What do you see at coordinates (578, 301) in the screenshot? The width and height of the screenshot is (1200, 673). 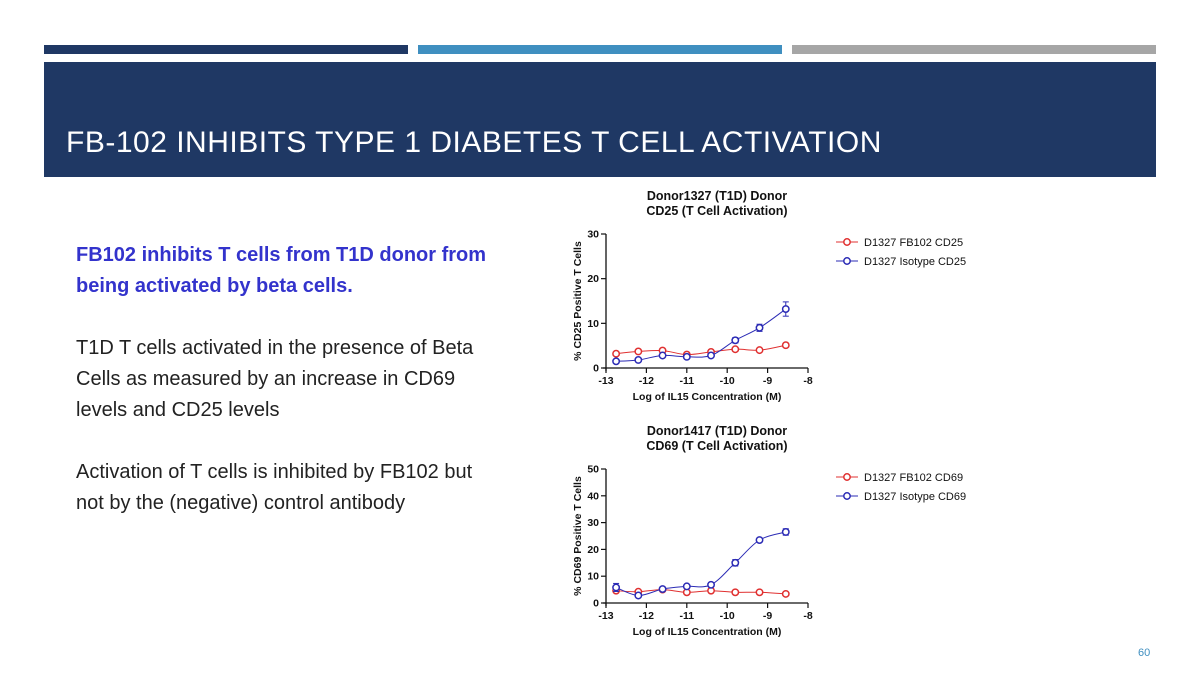 I see `y-axis-label: % CD25 Positive T Cells` at bounding box center [578, 301].